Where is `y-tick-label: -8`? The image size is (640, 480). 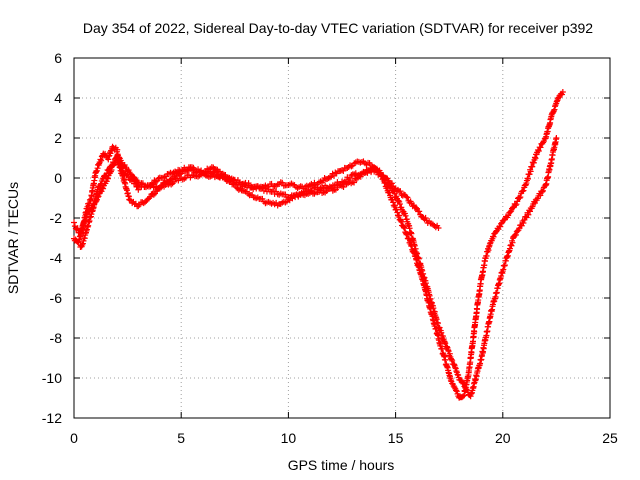 y-tick-label: -8 is located at coordinates (56, 338).